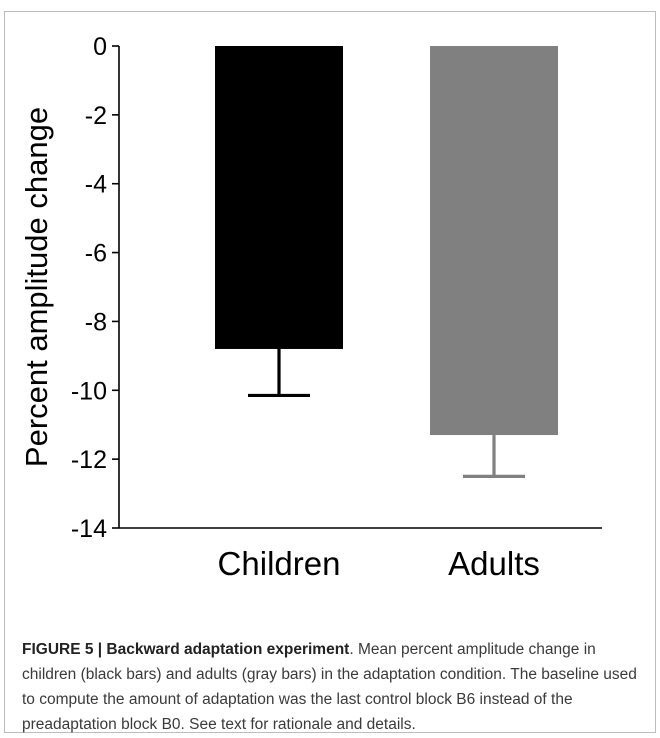 The height and width of the screenshot is (738, 660). What do you see at coordinates (96, 322) in the screenshot?
I see `y-tick-label: -8` at bounding box center [96, 322].